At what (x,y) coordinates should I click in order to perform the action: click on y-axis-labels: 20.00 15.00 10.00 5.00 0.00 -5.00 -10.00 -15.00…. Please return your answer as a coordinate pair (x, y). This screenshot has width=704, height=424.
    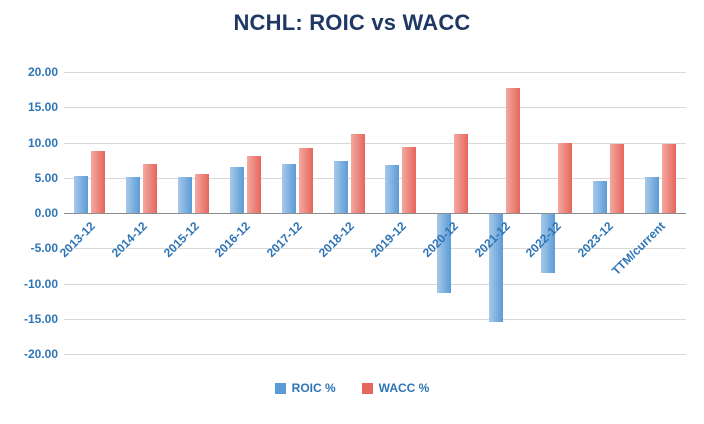
    Looking at the image, I should click on (30, 213).